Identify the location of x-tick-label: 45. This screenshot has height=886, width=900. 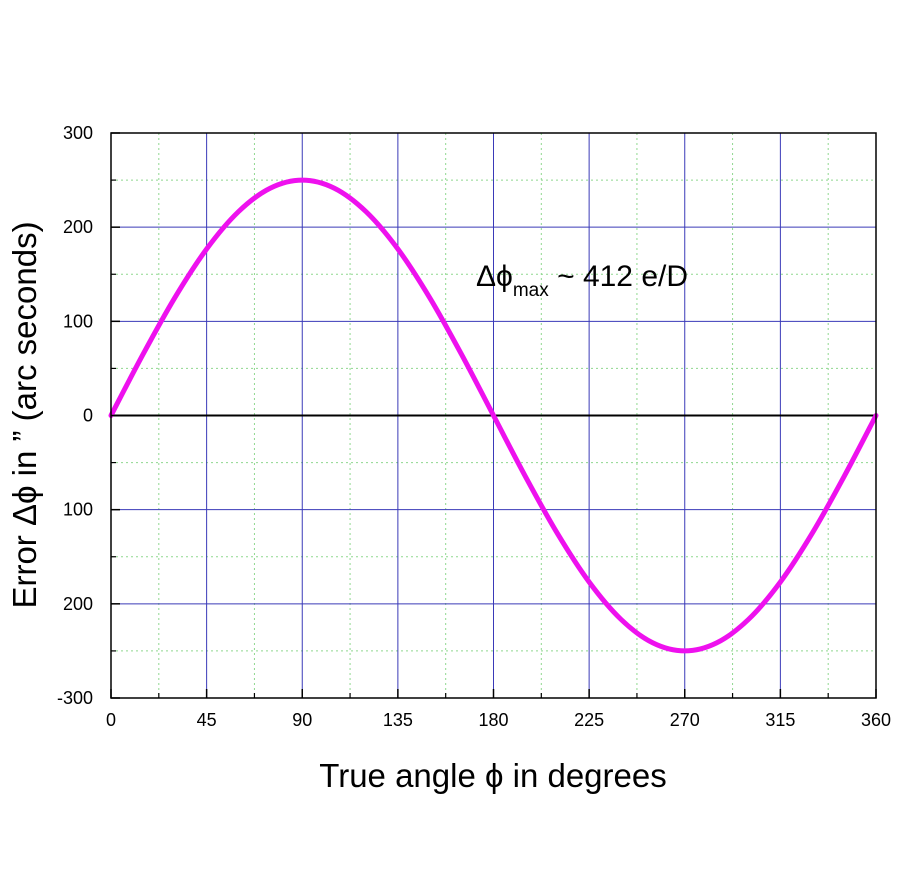
(207, 720).